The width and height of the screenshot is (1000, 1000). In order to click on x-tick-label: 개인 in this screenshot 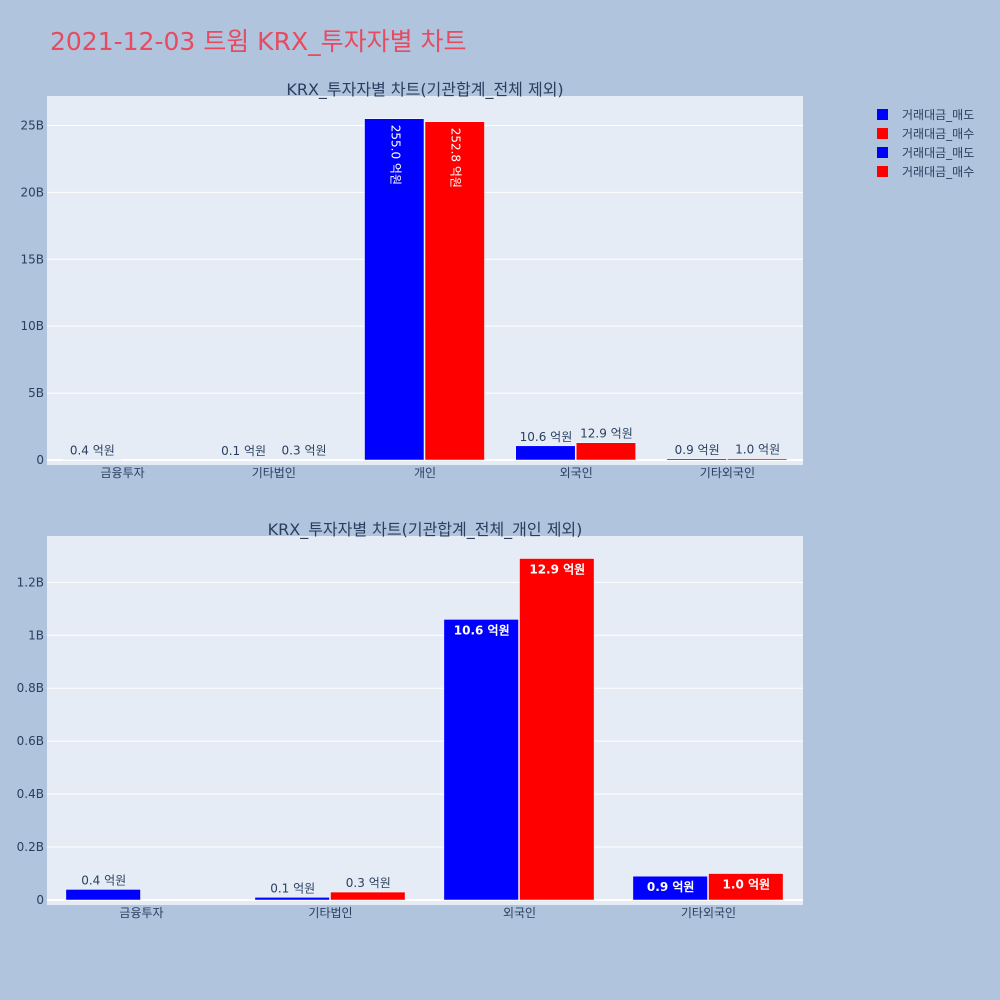, I will do `click(425, 473)`.